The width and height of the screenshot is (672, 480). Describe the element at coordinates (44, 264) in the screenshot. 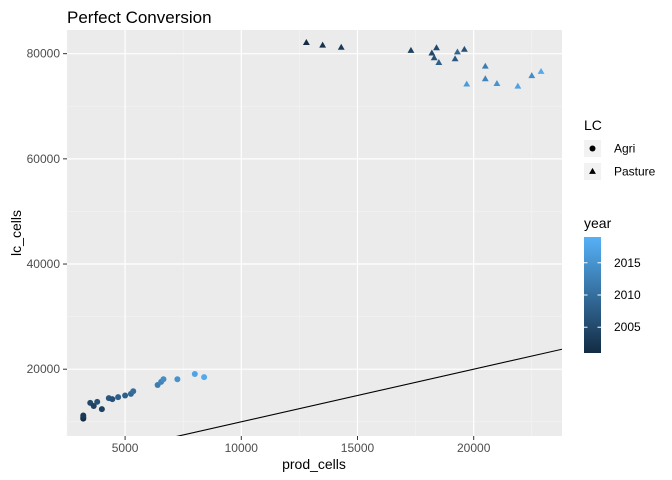

I see `y-tick-label: 40000` at that location.